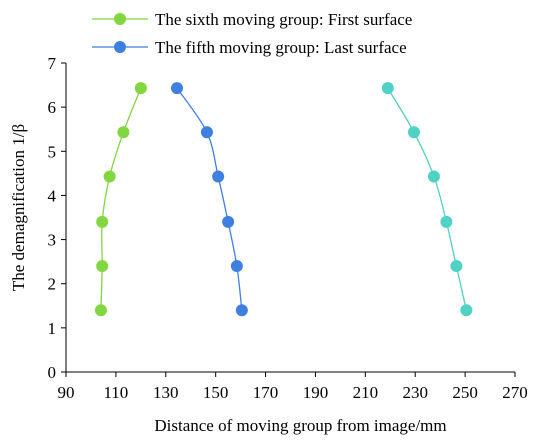 The image size is (547, 441). What do you see at coordinates (52, 240) in the screenshot?
I see `y-tick-label: 3` at bounding box center [52, 240].